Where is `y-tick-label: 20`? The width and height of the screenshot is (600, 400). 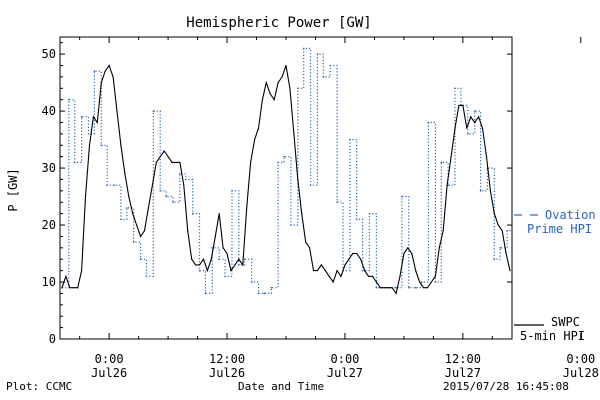
y-tick-label: 20 is located at coordinates (49, 225).